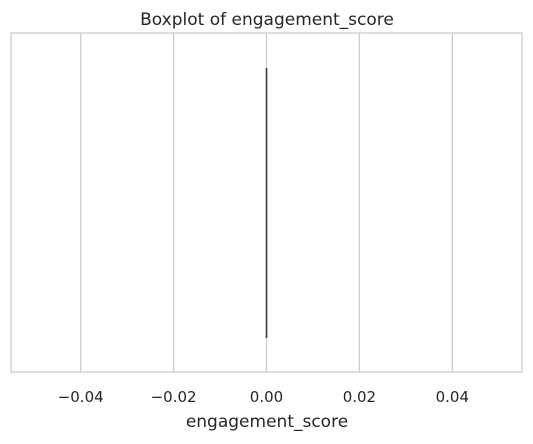  I want to click on x-tick-label: 0.02, so click(359, 397).